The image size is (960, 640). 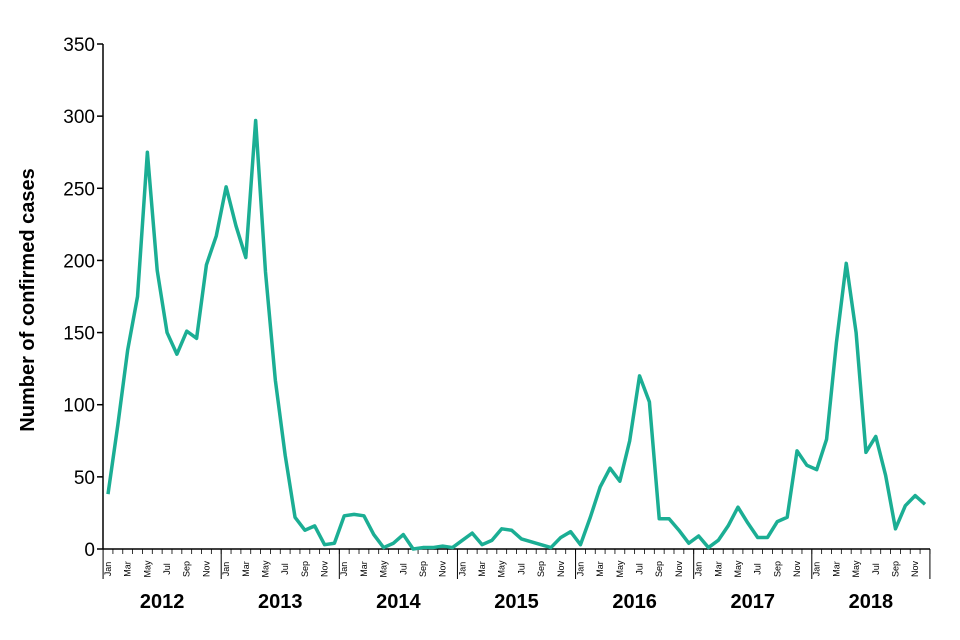 What do you see at coordinates (79, 261) in the screenshot?
I see `y-tick-label: 200` at bounding box center [79, 261].